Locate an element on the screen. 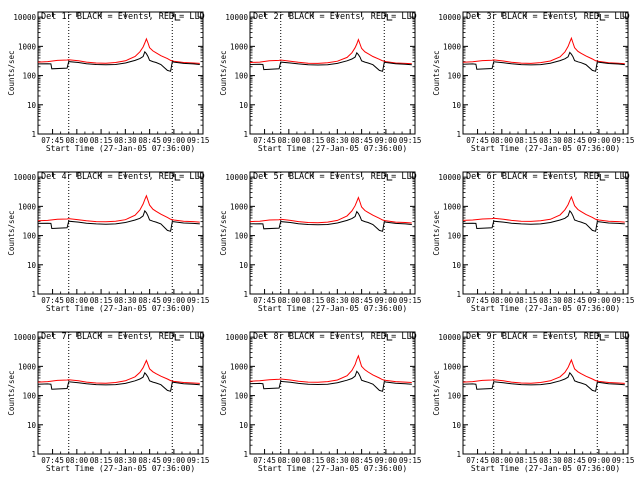 The width and height of the screenshot is (640, 480). chart-title: Det 7r BLACK = Events, RED = LLD is located at coordinates (123, 337).